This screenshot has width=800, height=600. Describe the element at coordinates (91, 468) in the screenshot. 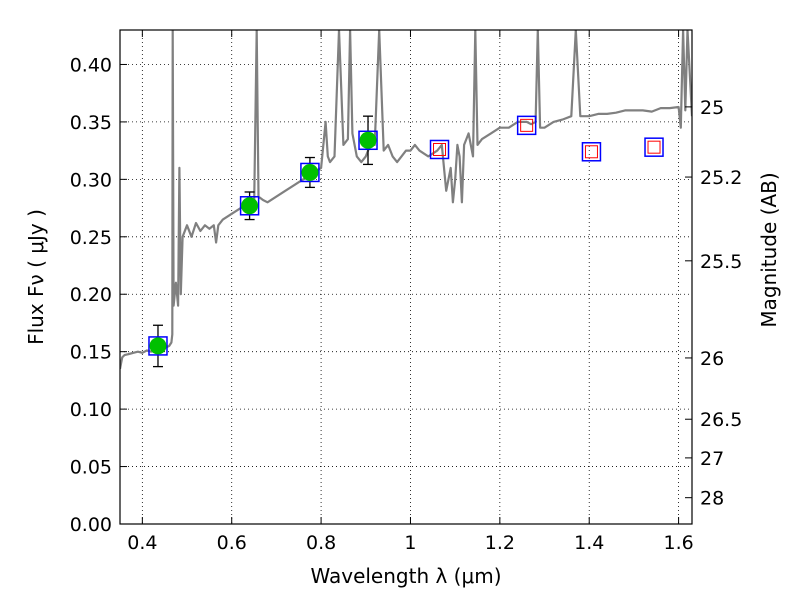

I see `y-tick-label: 0.05` at that location.